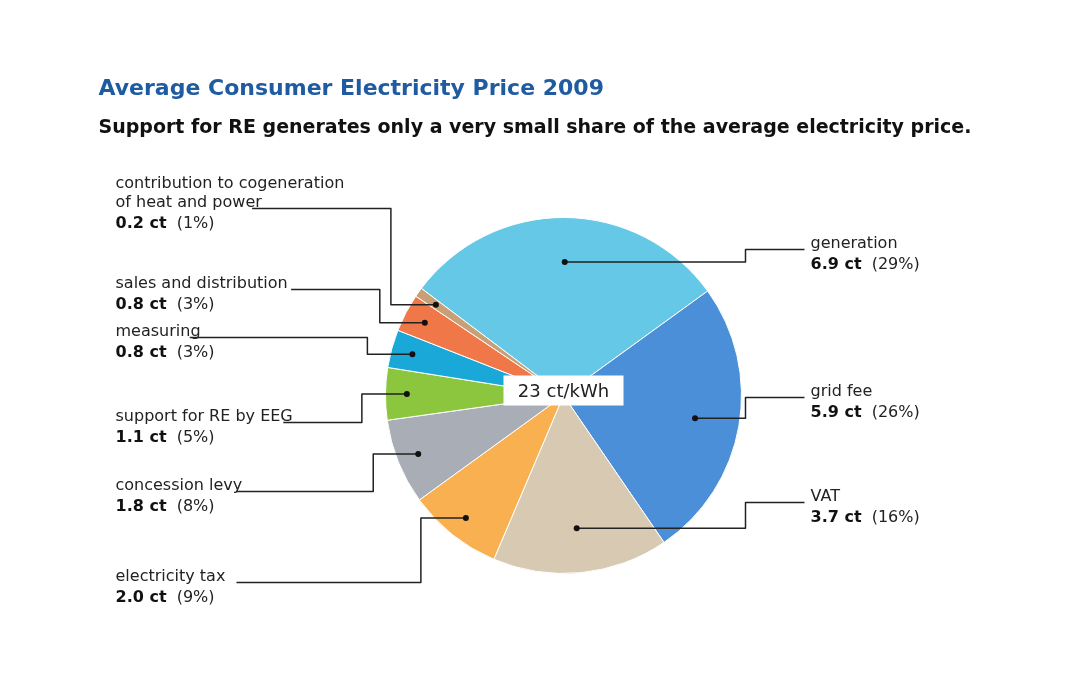 The image size is (1066, 682). What do you see at coordinates (165, 222) in the screenshot?
I see `data-label: 0.2 ct (1%)` at bounding box center [165, 222].